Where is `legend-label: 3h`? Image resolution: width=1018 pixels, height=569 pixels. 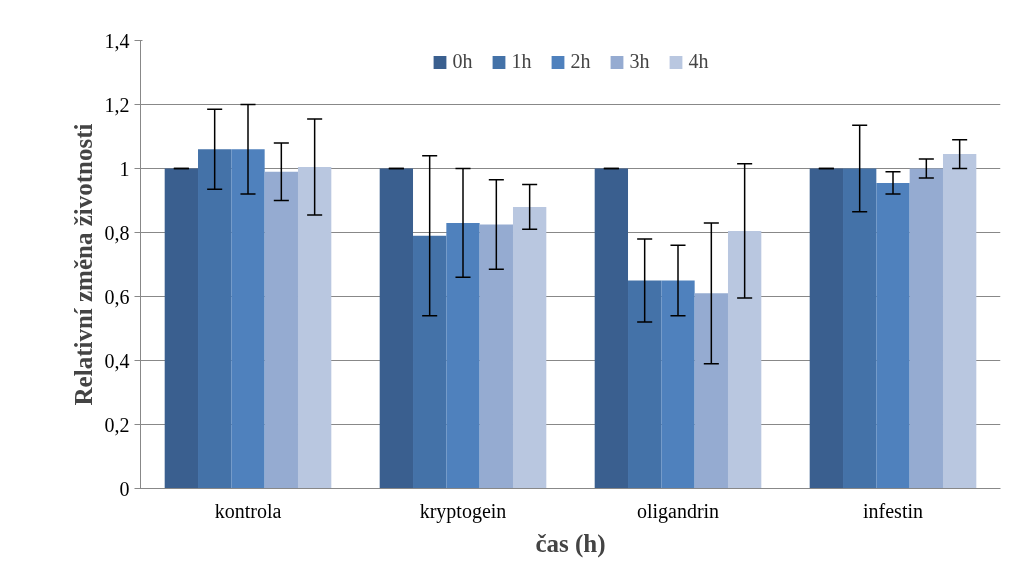 legend-label: 3h is located at coordinates (639, 61).